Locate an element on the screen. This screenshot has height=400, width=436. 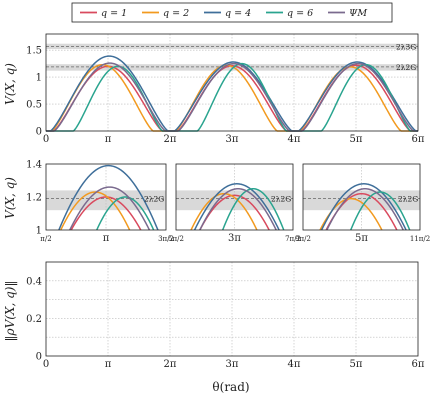
y-tick-label: 1.2 is located at coordinates (34, 198).